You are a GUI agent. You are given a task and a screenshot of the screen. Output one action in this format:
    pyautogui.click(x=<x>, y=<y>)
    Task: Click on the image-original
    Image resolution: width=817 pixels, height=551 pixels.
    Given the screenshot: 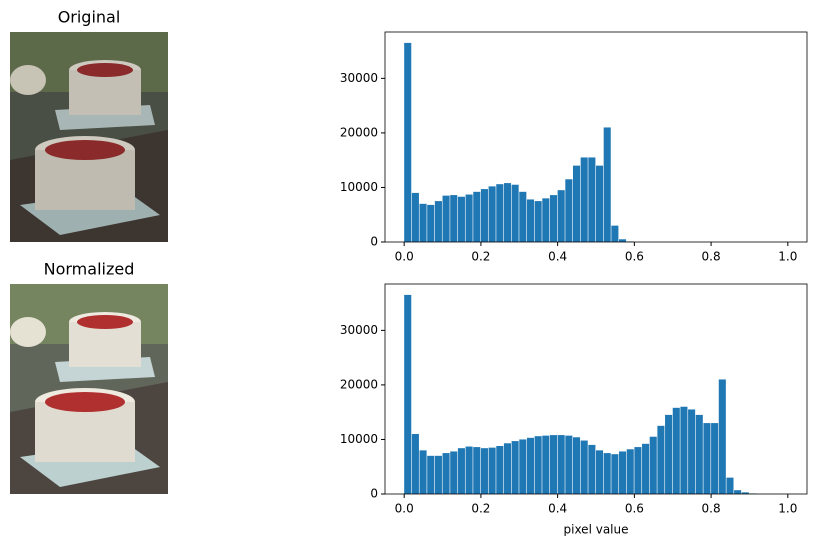 What is the action you would take?
    pyautogui.click(x=89, y=137)
    